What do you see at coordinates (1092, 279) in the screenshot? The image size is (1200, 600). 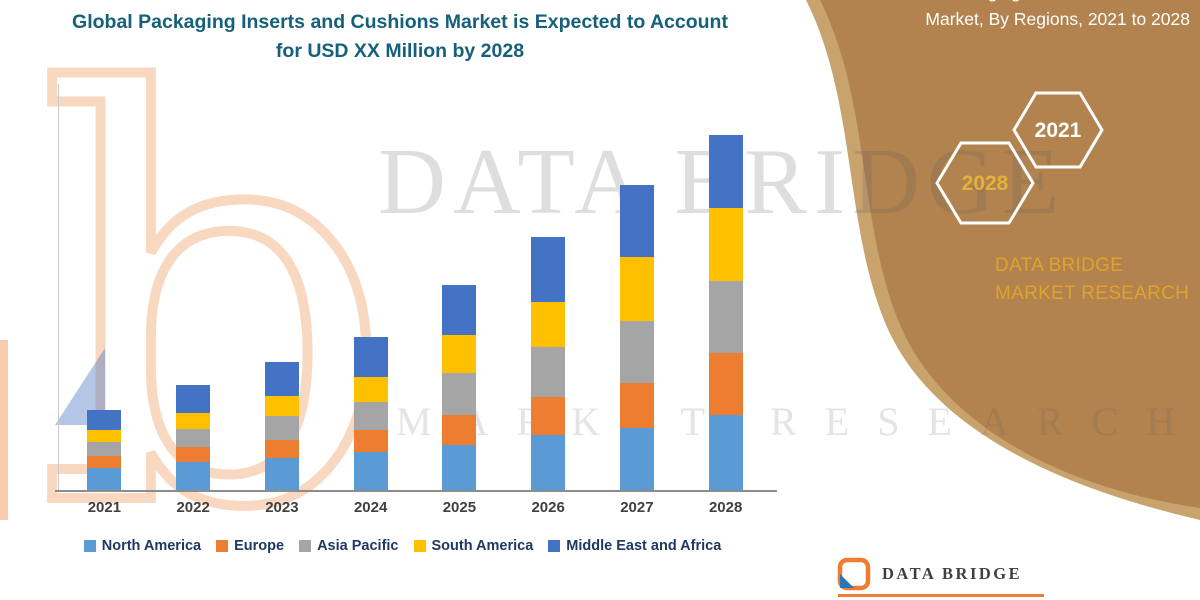 I see `brand-text: DATA BRIDGE MARKET RESEARCH` at bounding box center [1092, 279].